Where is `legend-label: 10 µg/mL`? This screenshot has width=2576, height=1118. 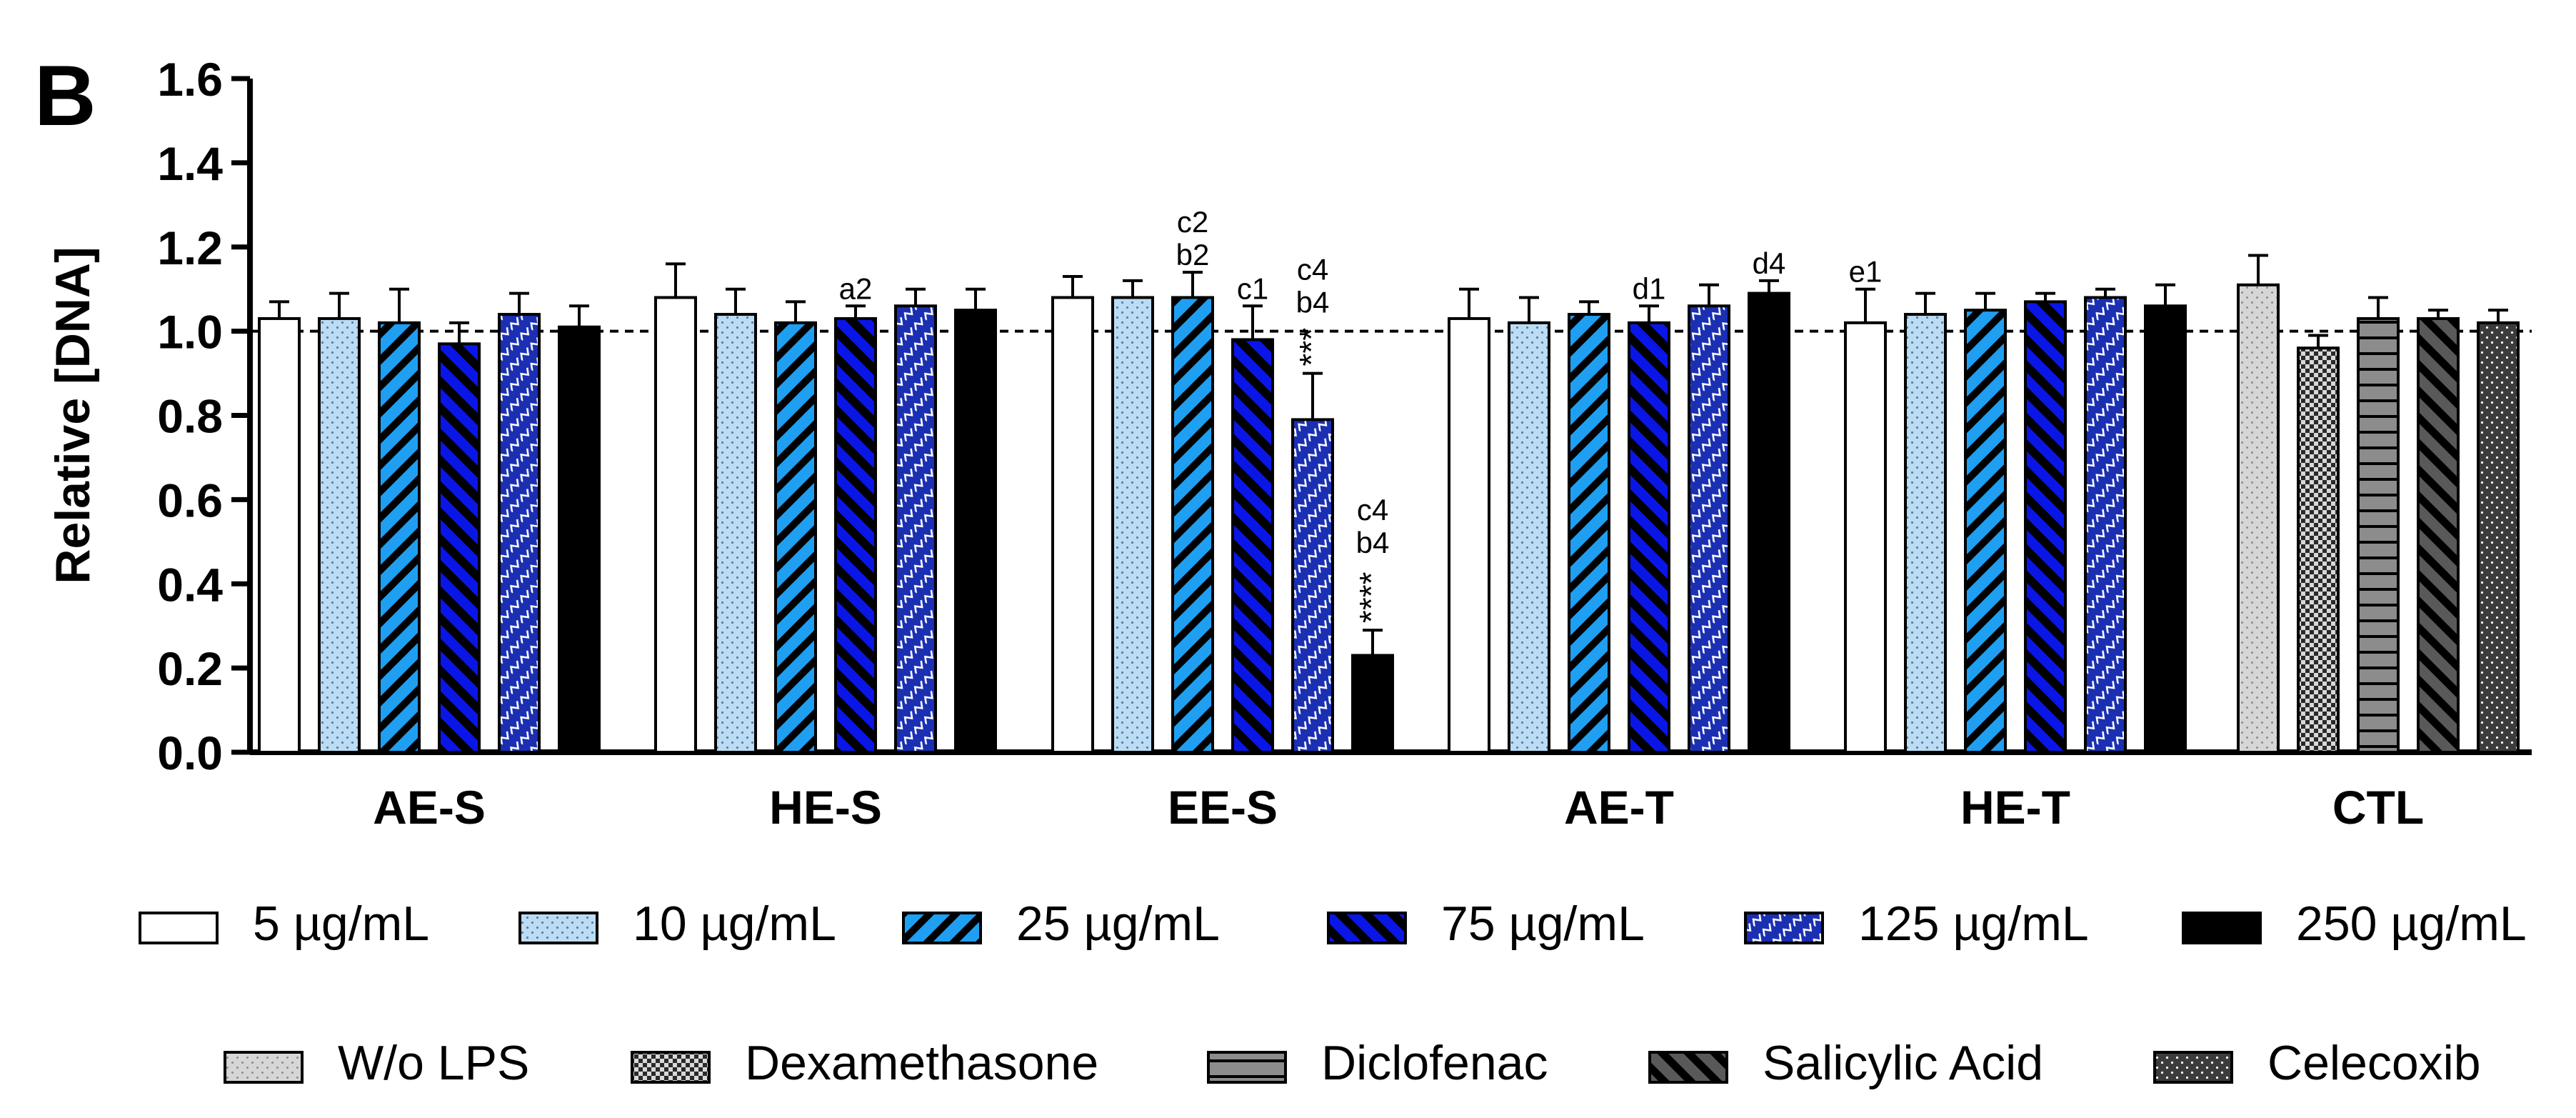 legend-label: 10 µg/mL is located at coordinates (734, 924).